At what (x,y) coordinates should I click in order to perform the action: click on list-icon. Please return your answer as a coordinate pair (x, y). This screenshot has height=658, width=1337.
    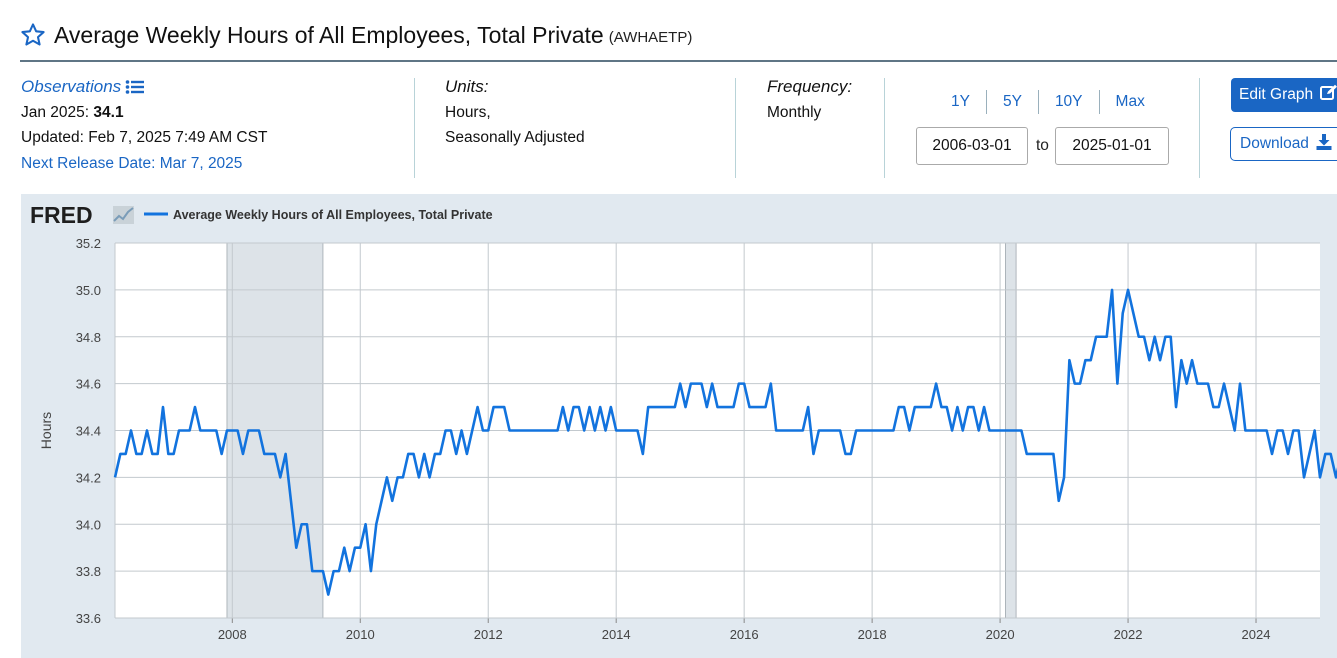
    Looking at the image, I should click on (135, 86).